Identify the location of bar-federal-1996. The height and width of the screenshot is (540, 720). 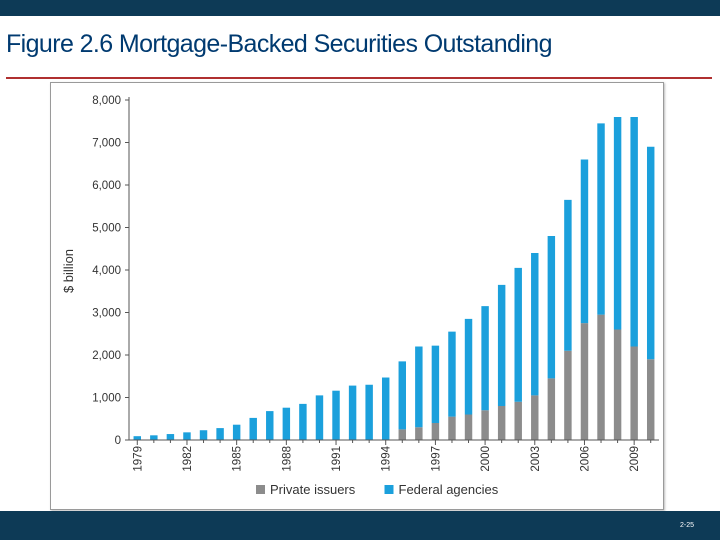
(419, 387).